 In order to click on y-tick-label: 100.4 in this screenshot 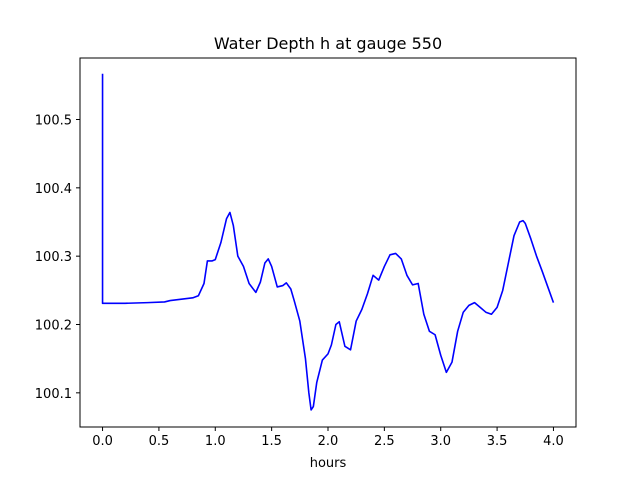, I will do `click(53, 189)`.